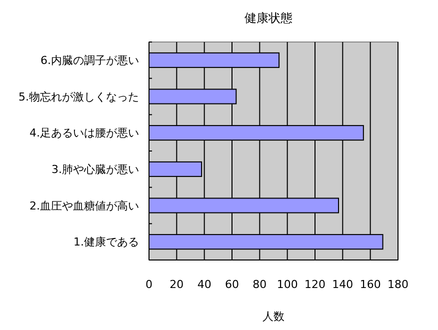 This screenshot has height=330, width=438. What do you see at coordinates (106, 242) in the screenshot?
I see `y-tick-label: 1.健康である` at bounding box center [106, 242].